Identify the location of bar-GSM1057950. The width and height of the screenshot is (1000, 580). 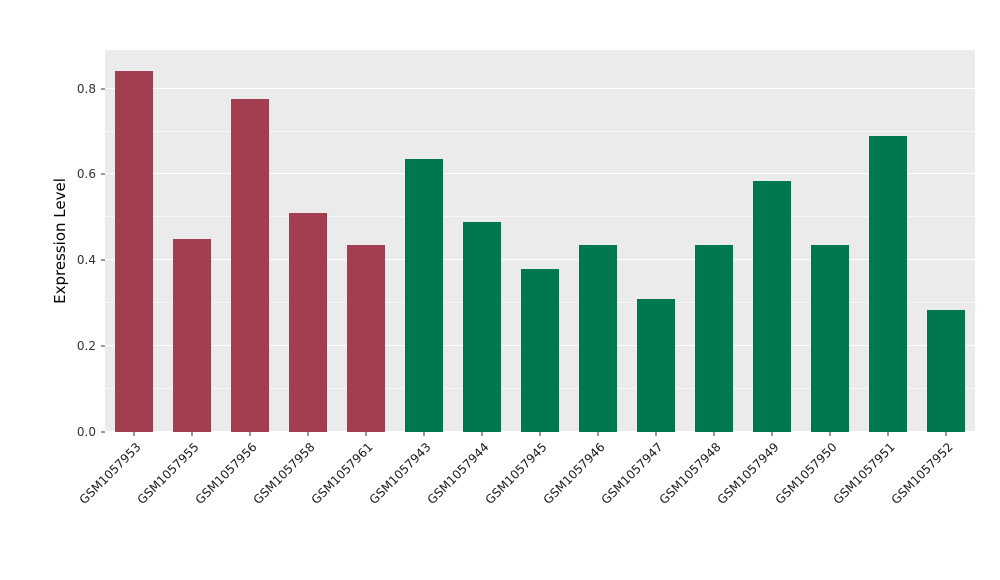
(830, 338).